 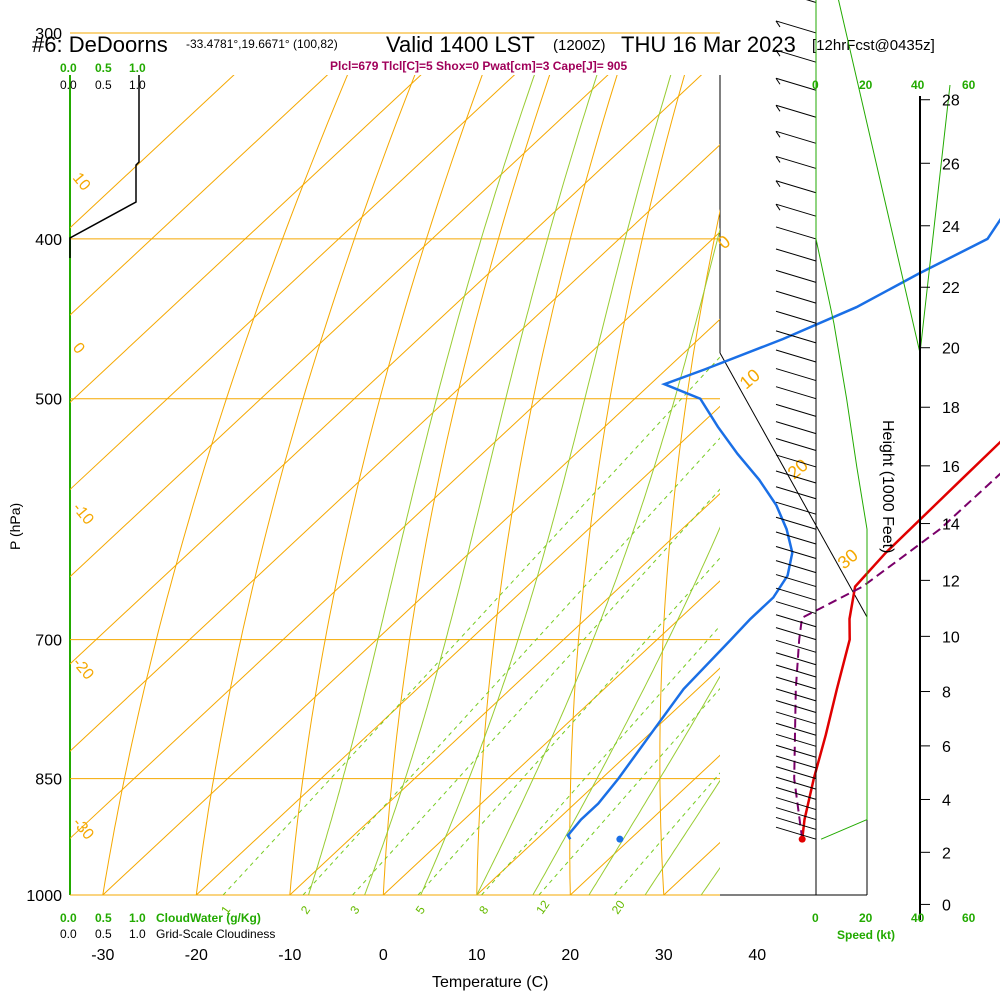 What do you see at coordinates (103, 76) in the screenshot?
I see `top-scale-labels: 0.0 0.5 1.0 0.0 0.5 1.0` at bounding box center [103, 76].